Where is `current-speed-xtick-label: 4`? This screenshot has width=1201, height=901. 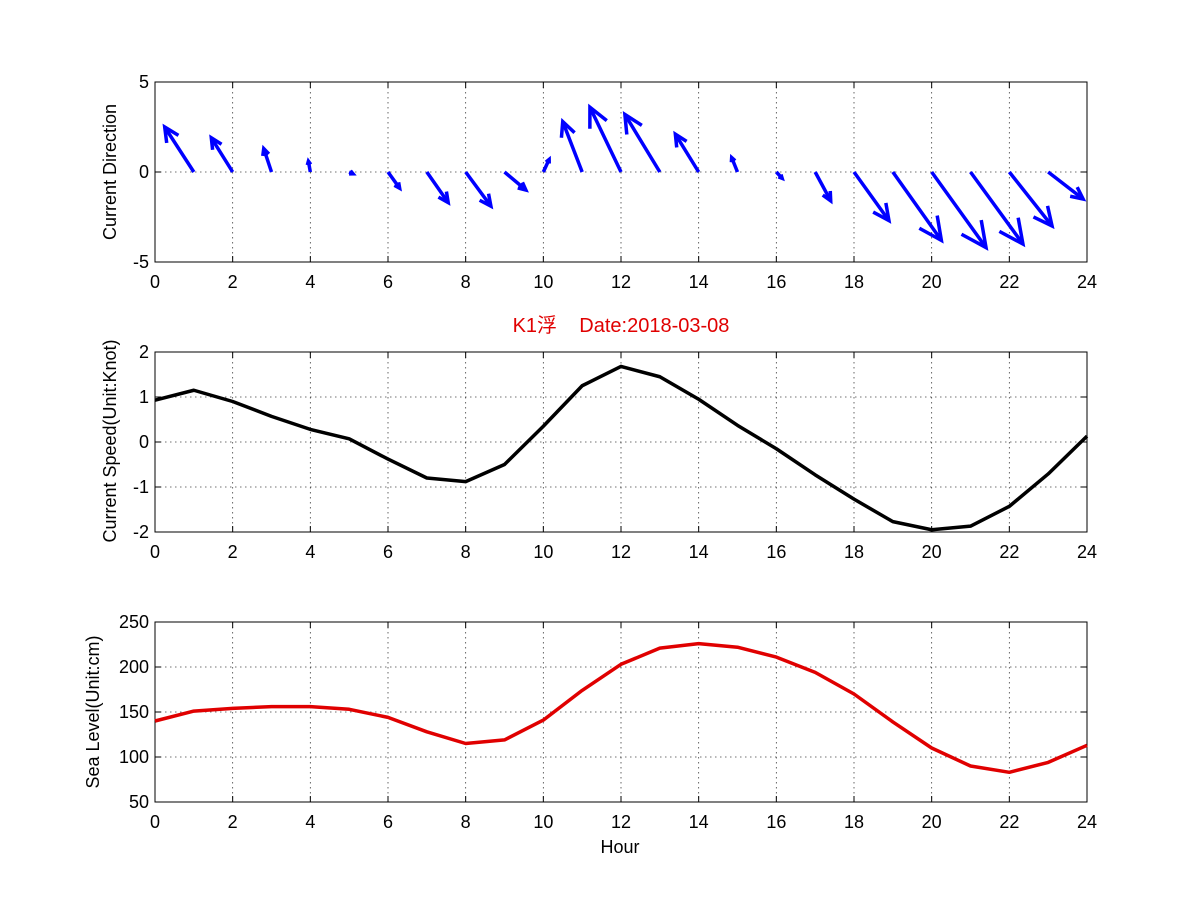
current-speed-xtick-label: 4 is located at coordinates (310, 552).